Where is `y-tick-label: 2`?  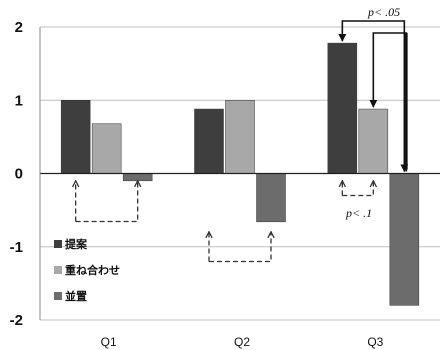 y-tick-label: 2 is located at coordinates (19, 27).